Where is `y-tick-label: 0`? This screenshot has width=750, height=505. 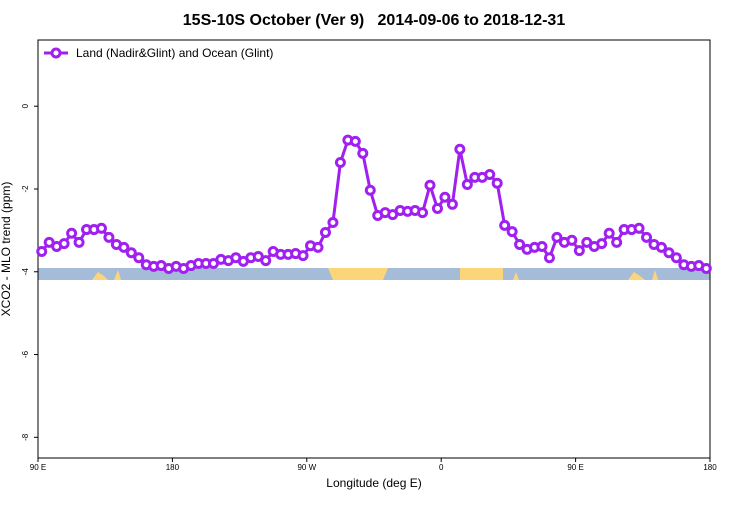
y-tick-label: 0 is located at coordinates (25, 105).